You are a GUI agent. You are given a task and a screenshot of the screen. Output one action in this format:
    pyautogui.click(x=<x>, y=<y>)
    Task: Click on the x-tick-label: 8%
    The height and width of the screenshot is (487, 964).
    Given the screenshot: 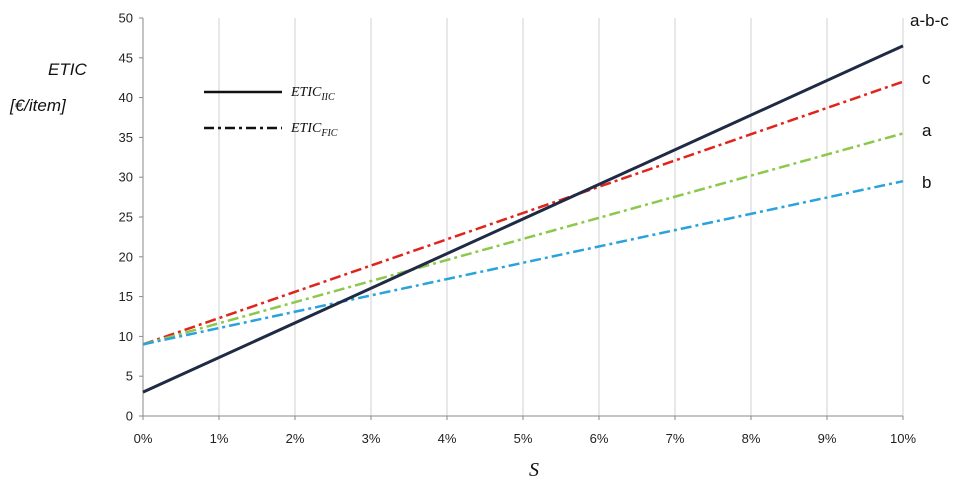 What is the action you would take?
    pyautogui.click(x=751, y=438)
    